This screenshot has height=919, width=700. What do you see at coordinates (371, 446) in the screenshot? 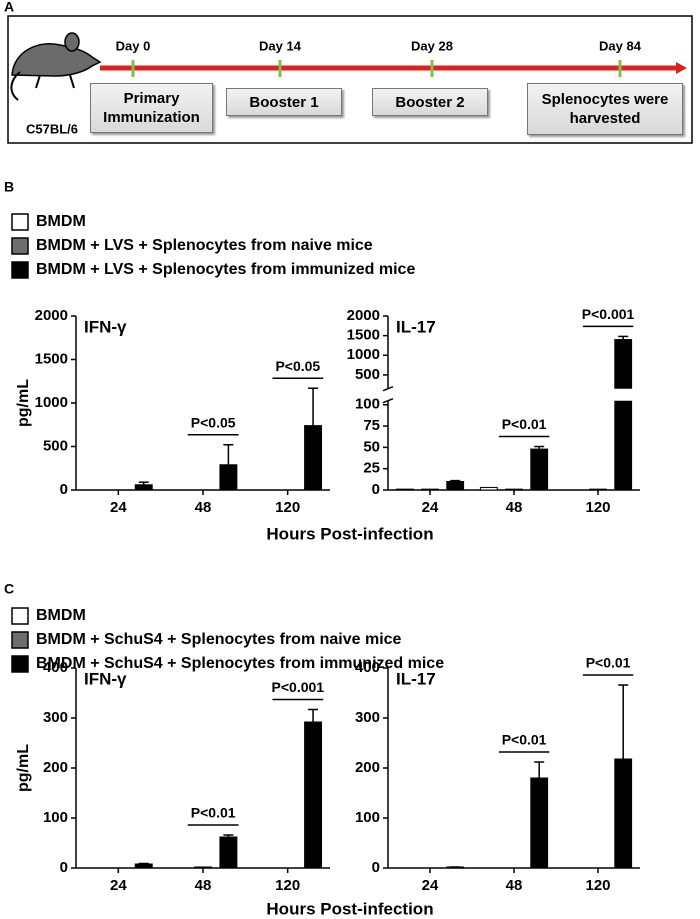
I see `y-tick-label: 50` at bounding box center [371, 446].